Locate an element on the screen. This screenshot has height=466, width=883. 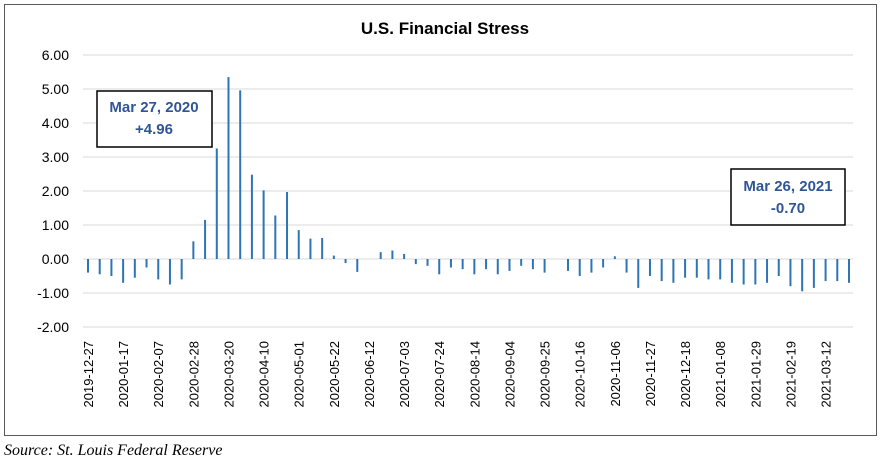
source-note: Source: St. Louis Federal Reserve is located at coordinates (113, 450).